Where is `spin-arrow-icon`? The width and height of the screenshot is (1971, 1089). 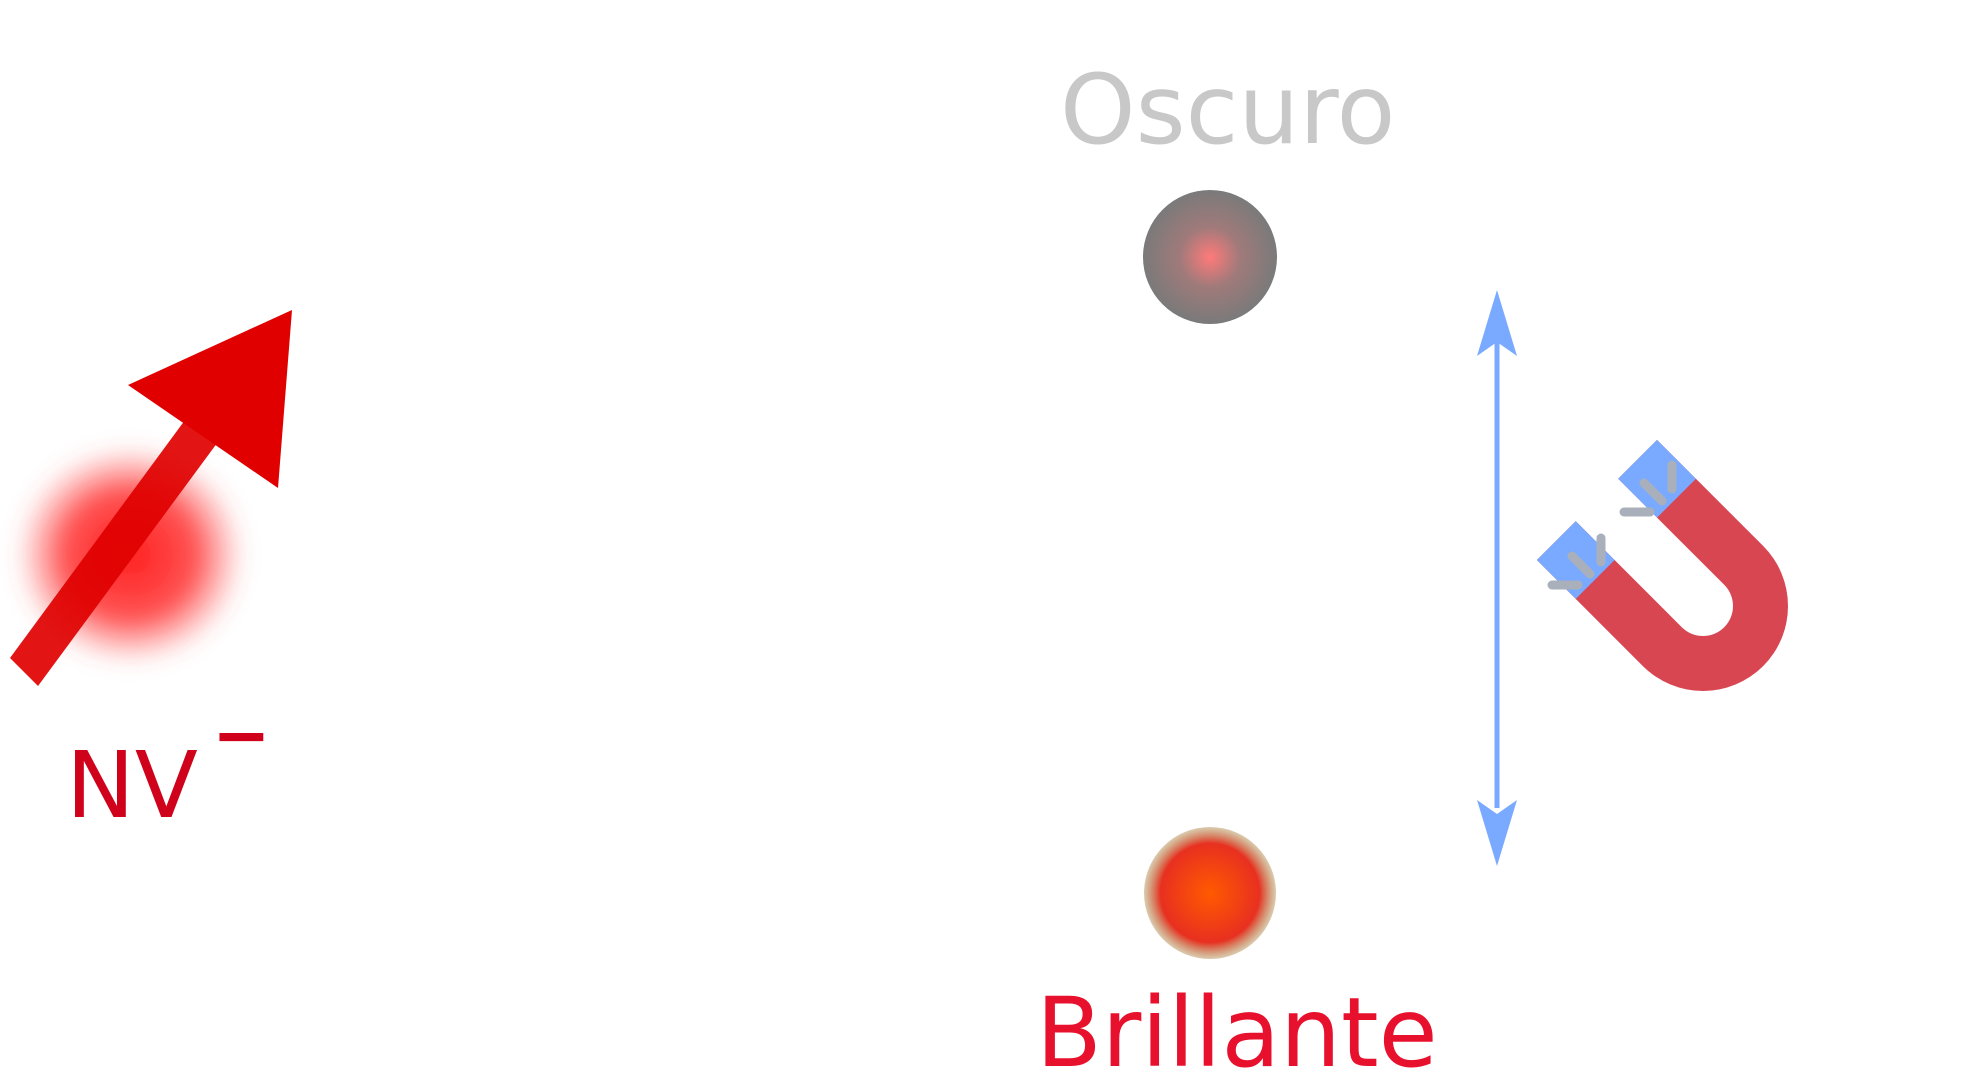 spin-arrow-icon is located at coordinates (151, 498).